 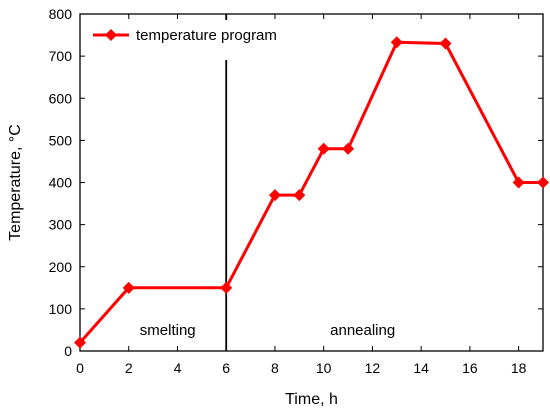 What do you see at coordinates (111, 35) in the screenshot?
I see `legend-marker` at bounding box center [111, 35].